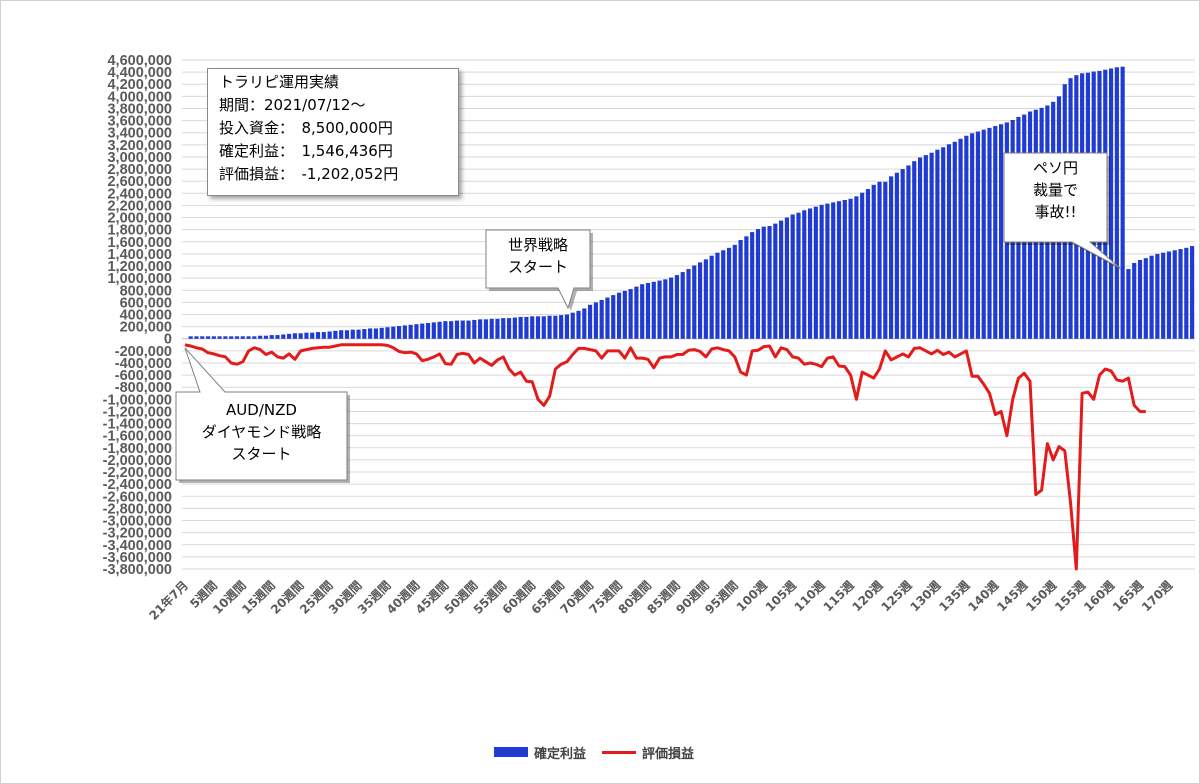  What do you see at coordinates (139, 231) in the screenshot?
I see `y-tick-label: 1,800,000` at bounding box center [139, 231].